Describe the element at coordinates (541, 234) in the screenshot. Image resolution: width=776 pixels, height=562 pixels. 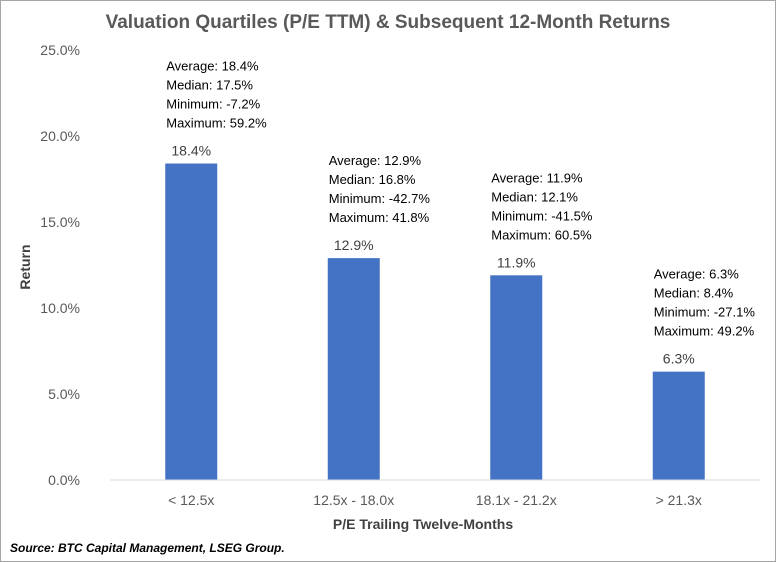
I see `annotation-line: Maximum: 60.5%` at that location.